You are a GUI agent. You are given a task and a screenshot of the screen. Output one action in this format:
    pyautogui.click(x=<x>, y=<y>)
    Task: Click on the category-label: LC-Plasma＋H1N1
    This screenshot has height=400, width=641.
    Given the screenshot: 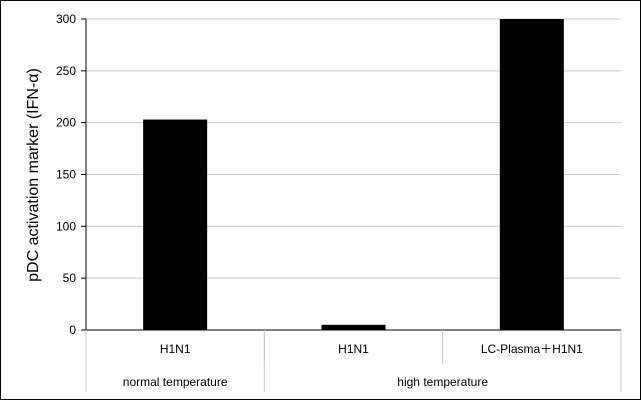 What is the action you would take?
    pyautogui.click(x=532, y=349)
    